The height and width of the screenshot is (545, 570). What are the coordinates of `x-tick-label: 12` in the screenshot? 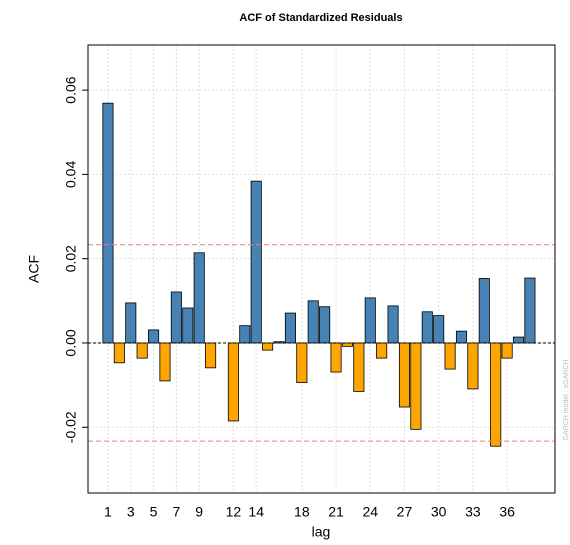 It's located at (234, 512).